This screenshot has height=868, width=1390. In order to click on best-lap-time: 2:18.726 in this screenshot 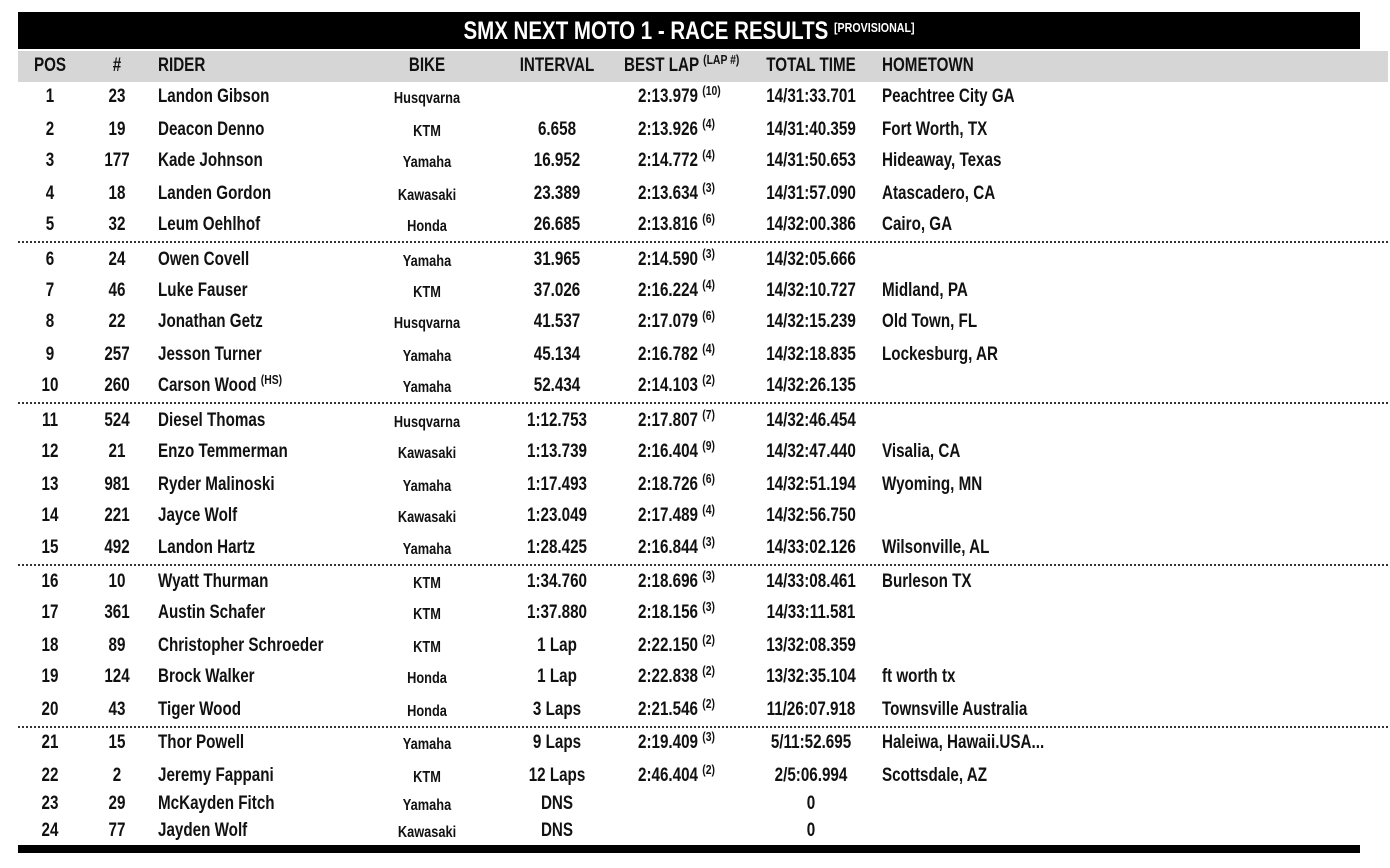, I will do `click(668, 484)`.